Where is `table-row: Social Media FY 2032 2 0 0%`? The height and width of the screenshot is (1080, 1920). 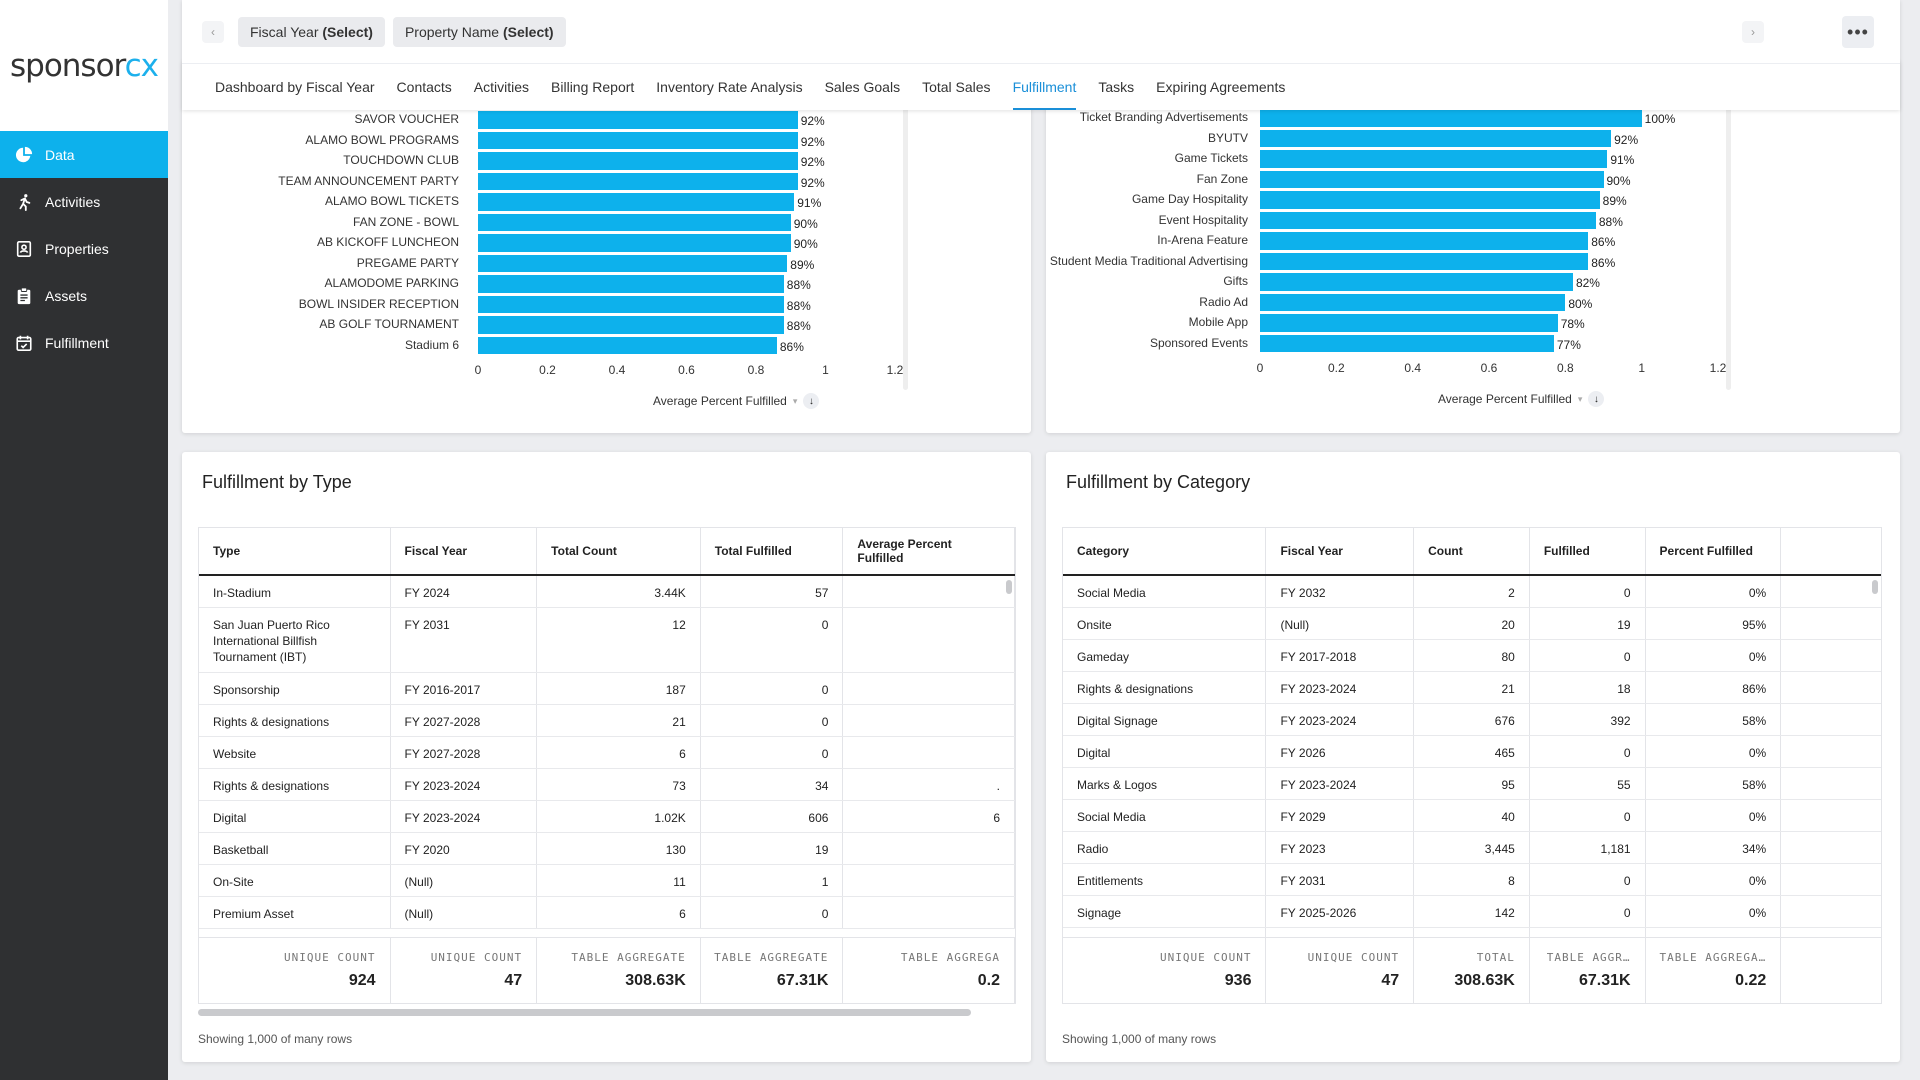 table-row: Social Media FY 2032 2 0 0% is located at coordinates (1472, 592).